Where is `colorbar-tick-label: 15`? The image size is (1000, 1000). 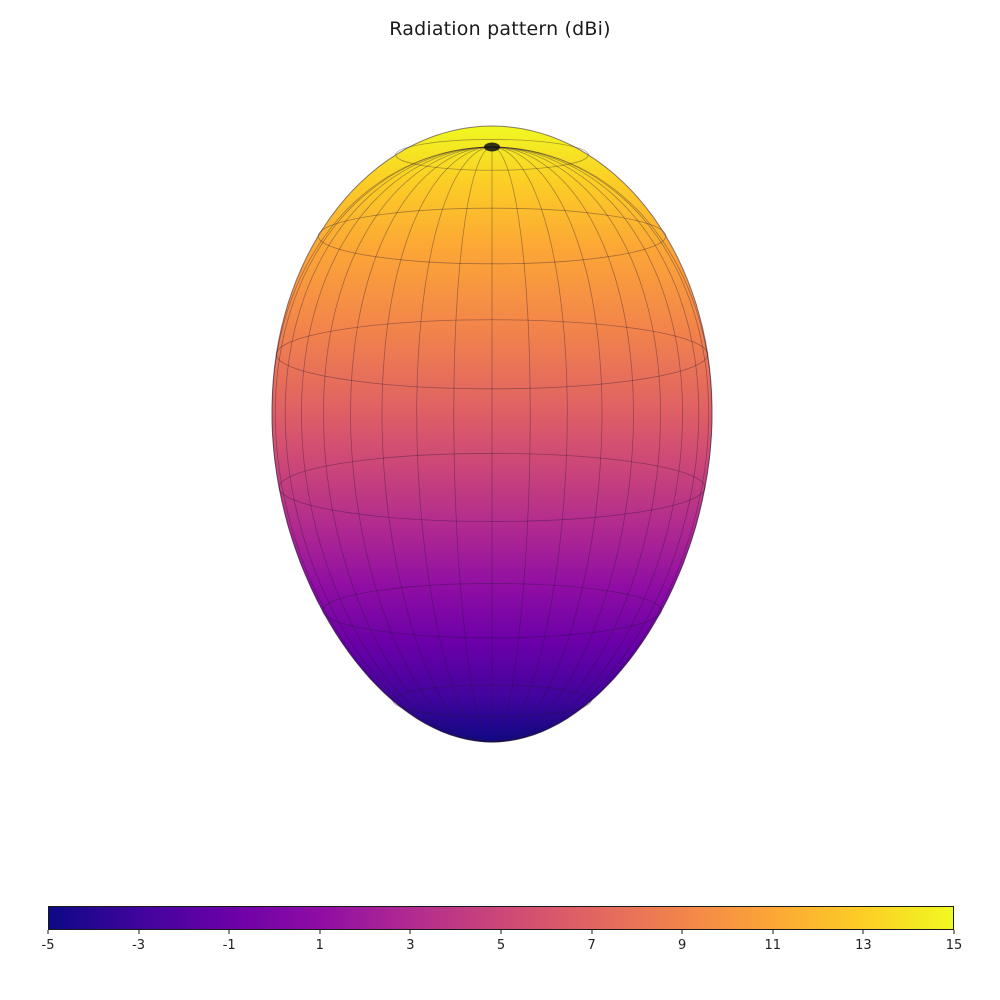
colorbar-tick-label: 15 is located at coordinates (954, 945).